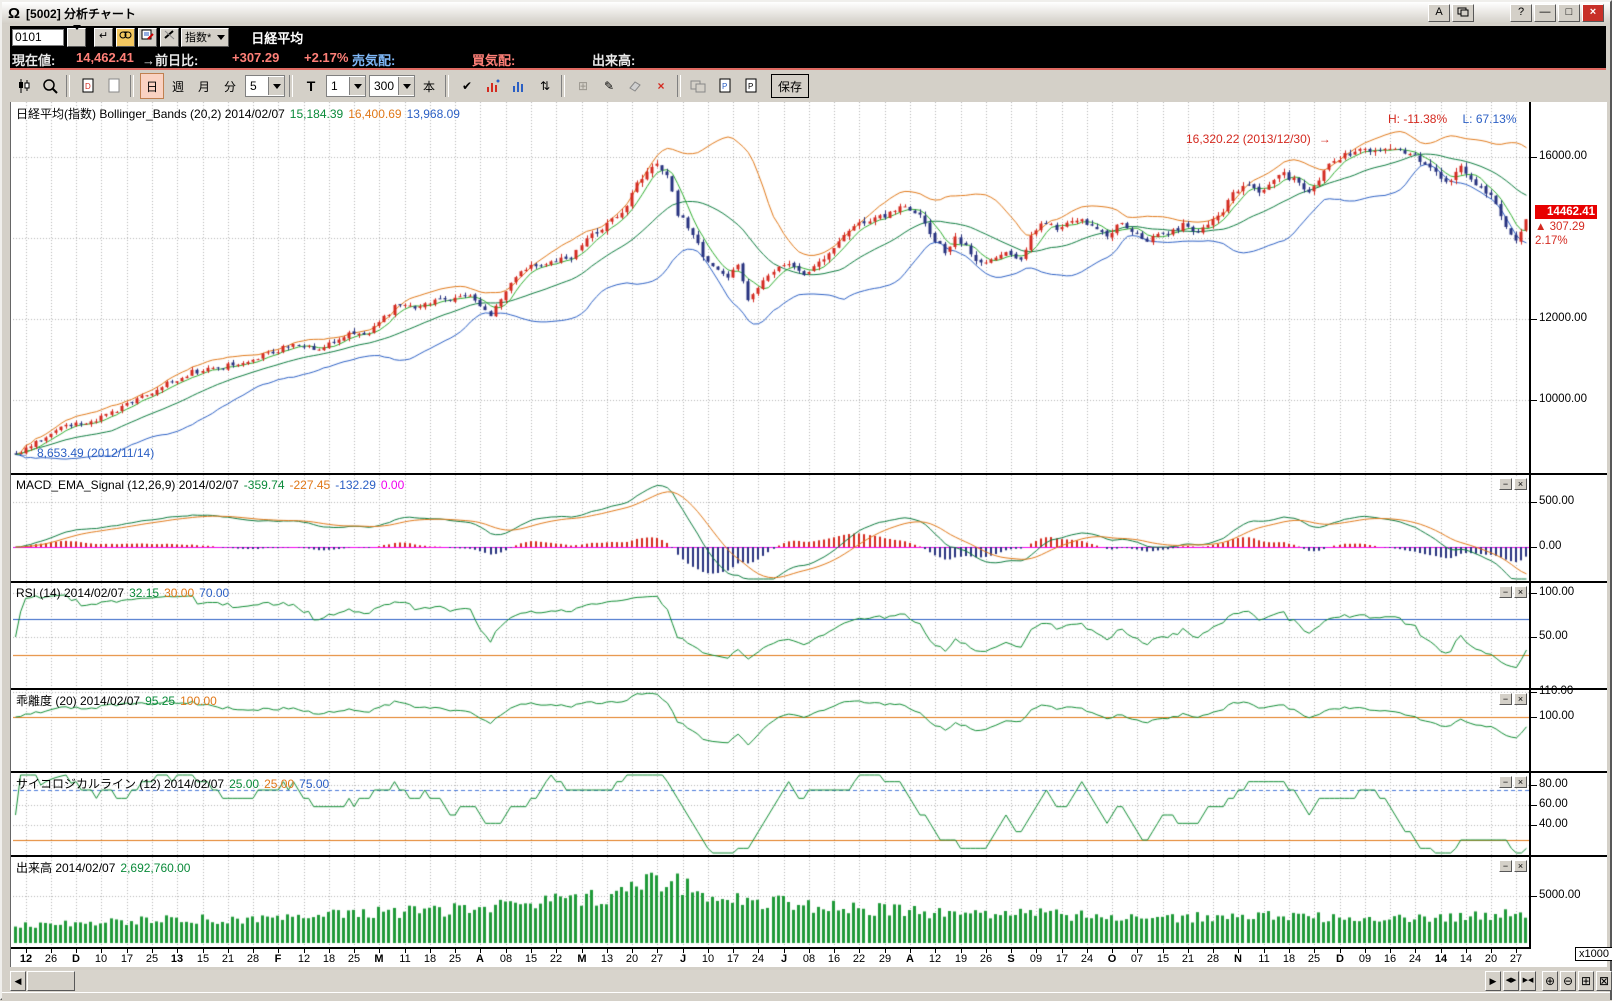  I want to click on time-axis-label: 11, so click(405, 959).